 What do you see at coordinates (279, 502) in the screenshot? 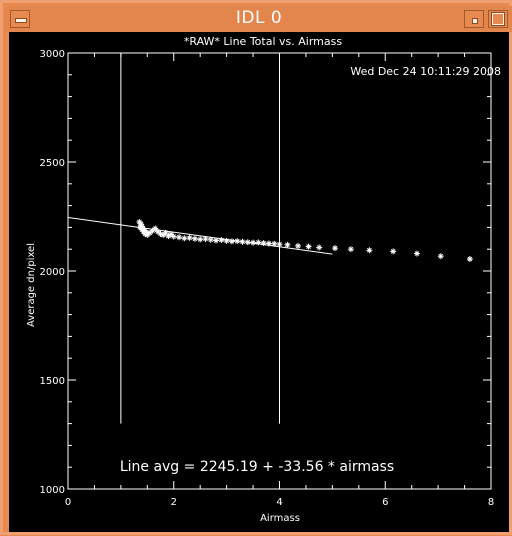
I see `x-tick-label: 4` at bounding box center [279, 502].